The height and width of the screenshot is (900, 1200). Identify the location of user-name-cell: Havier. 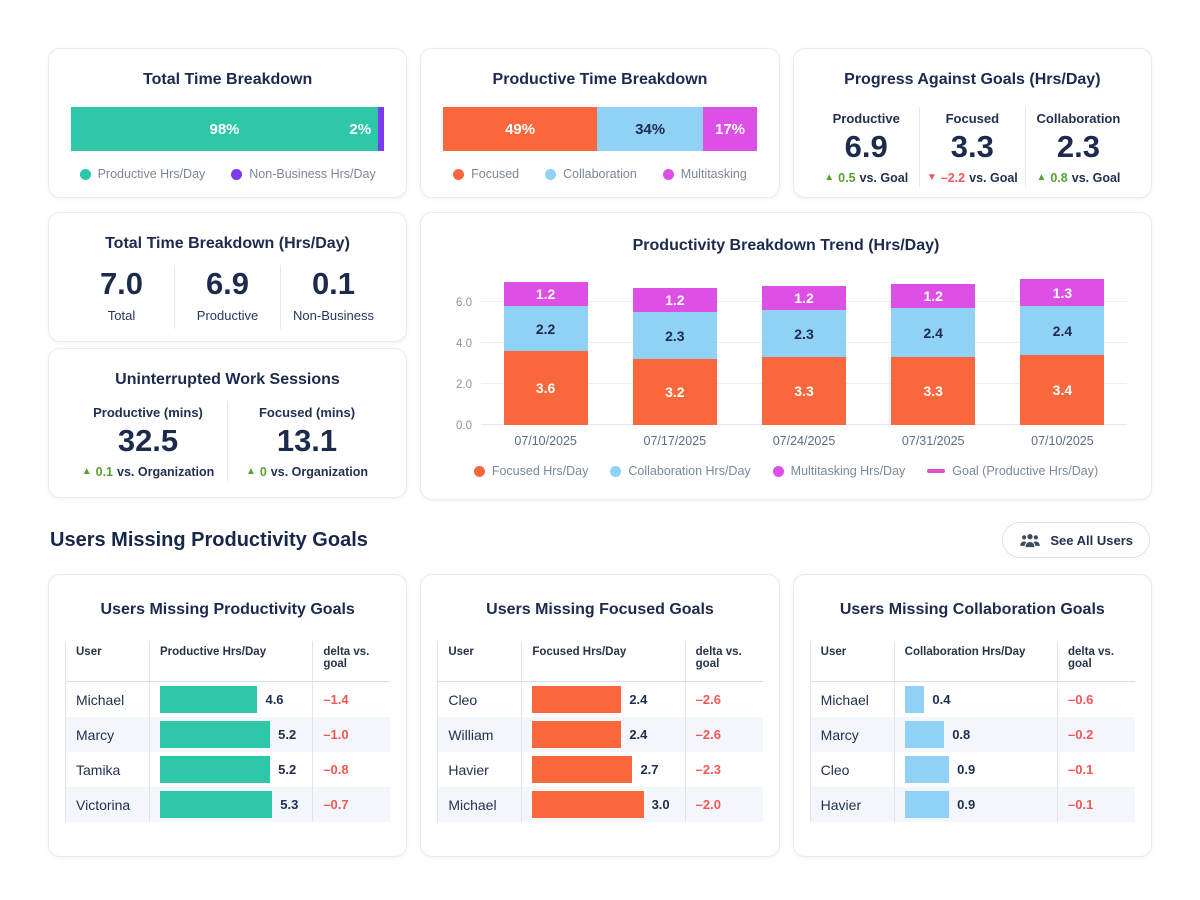
(851, 804).